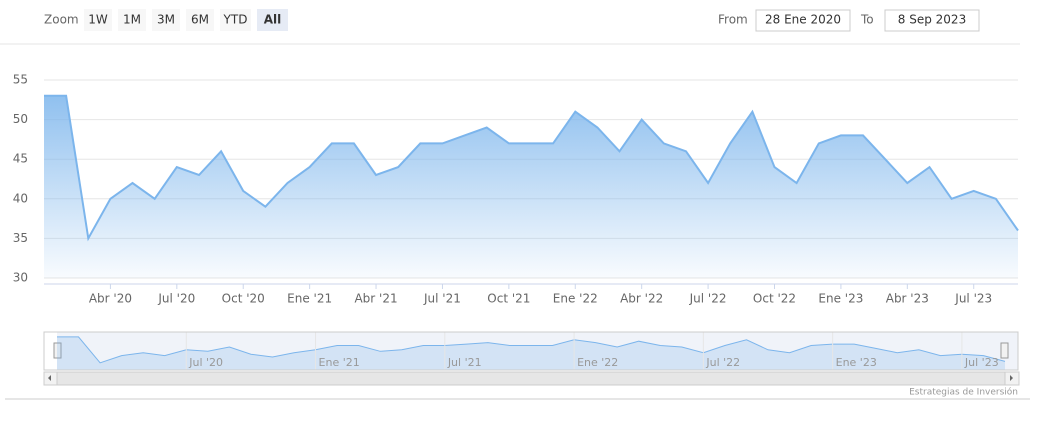 Image resolution: width=1056 pixels, height=426 pixels. What do you see at coordinates (774, 299) in the screenshot?
I see `x-tick-label: Oct '22` at bounding box center [774, 299].